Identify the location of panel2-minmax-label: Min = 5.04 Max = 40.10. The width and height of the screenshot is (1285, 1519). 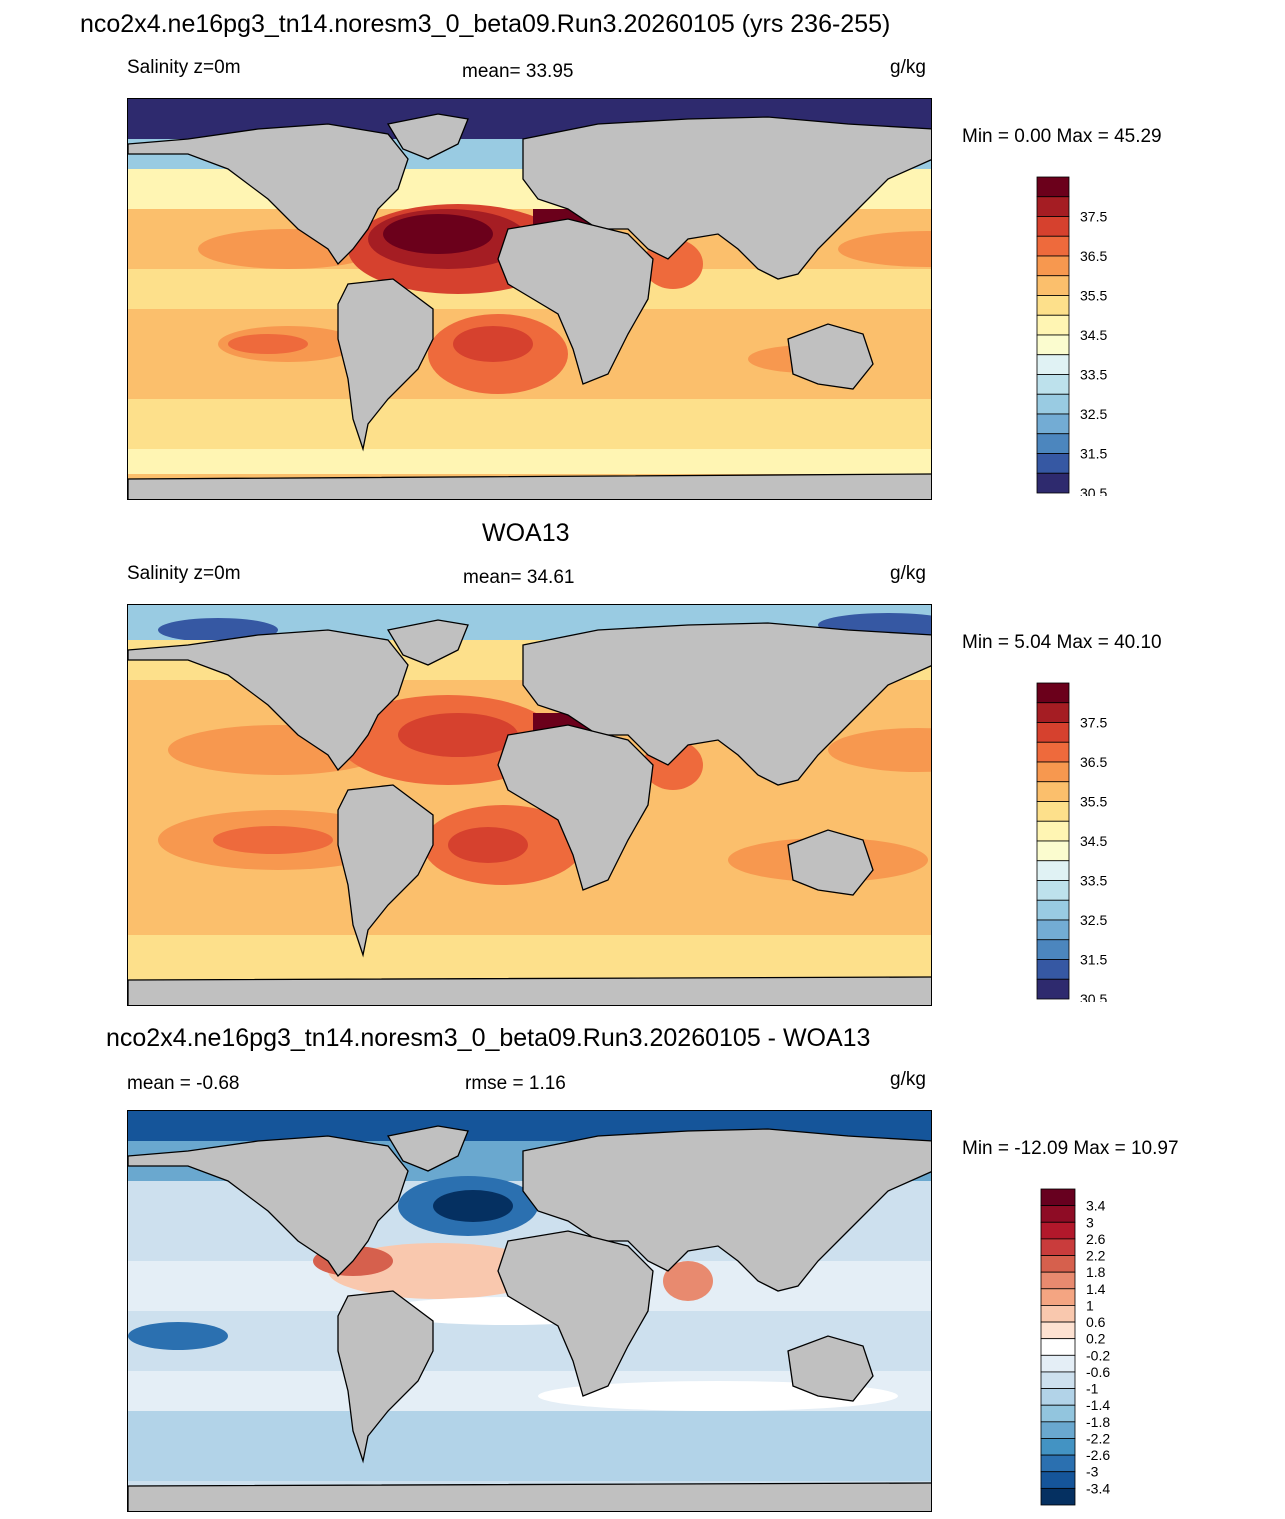
(1062, 642).